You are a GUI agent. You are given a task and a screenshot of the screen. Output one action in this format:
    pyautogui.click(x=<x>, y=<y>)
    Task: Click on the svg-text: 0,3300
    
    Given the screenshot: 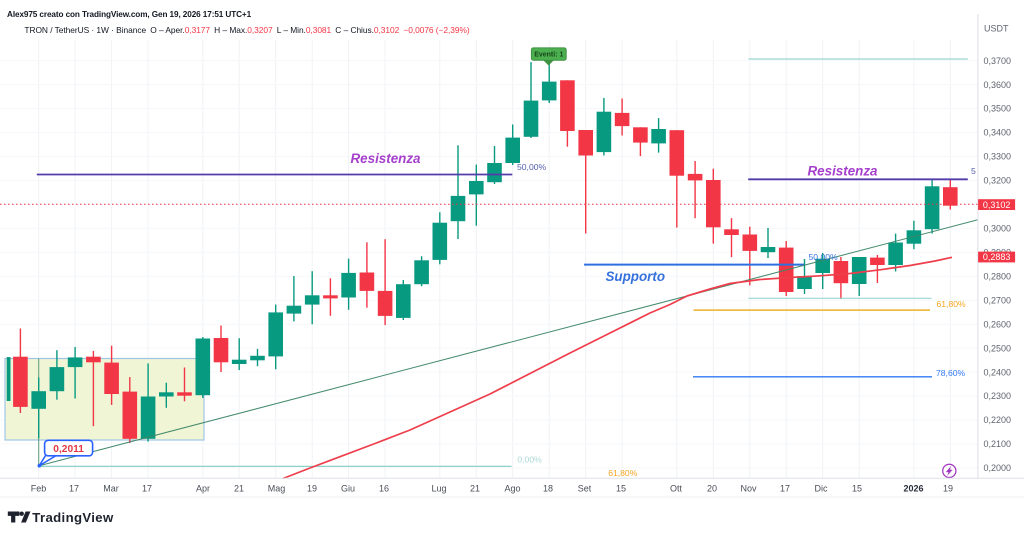 What is the action you would take?
    pyautogui.click(x=998, y=157)
    